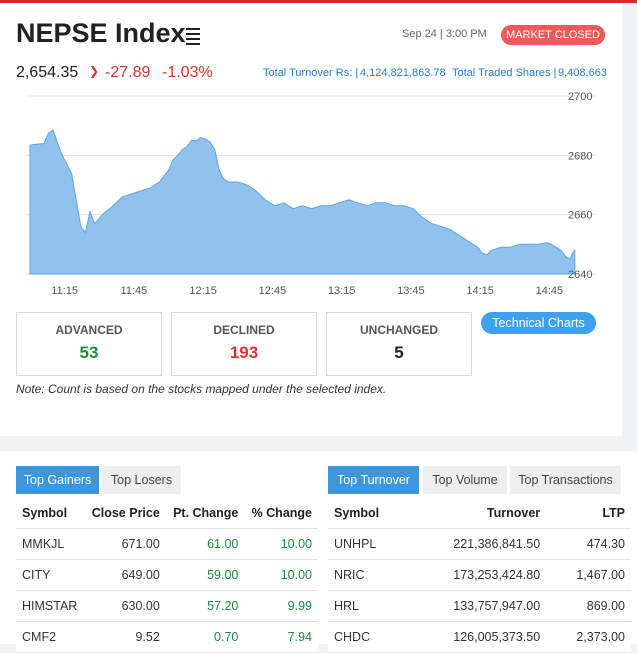 This screenshot has width=637, height=653. What do you see at coordinates (588, 637) in the screenshot?
I see `table-cell: 2,373.00` at bounding box center [588, 637].